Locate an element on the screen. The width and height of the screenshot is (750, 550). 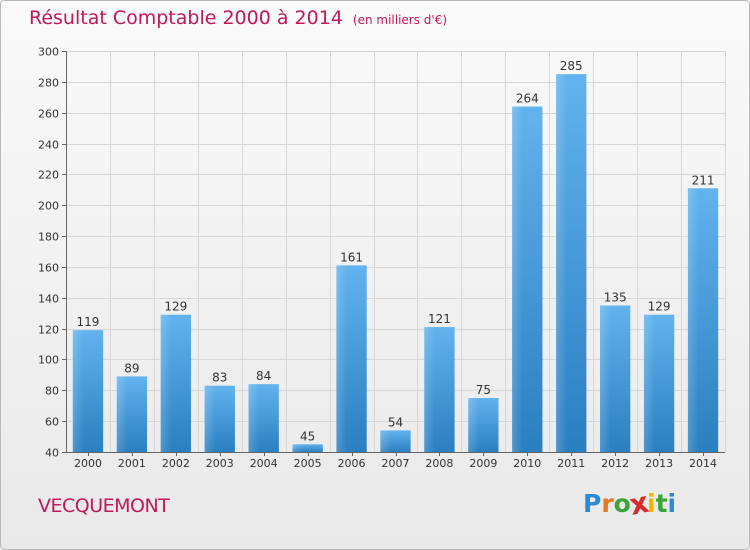
logo-letter: o is located at coordinates (622, 503).